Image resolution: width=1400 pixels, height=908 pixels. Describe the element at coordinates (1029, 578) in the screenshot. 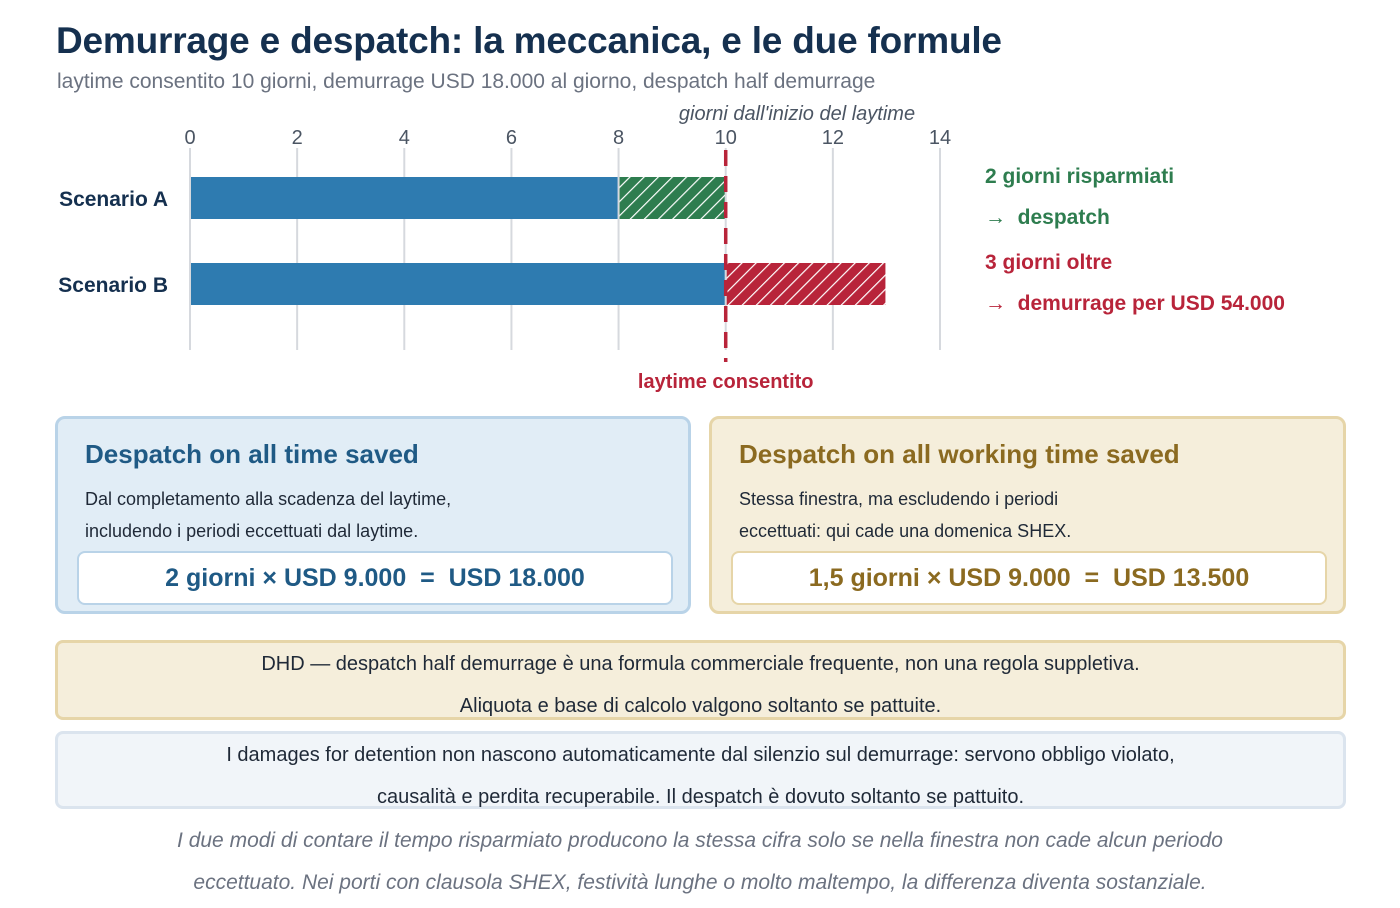

I see `working-time-saved-formula: 1,5 giorni × USD 9.000 = USD 13.500` at that location.